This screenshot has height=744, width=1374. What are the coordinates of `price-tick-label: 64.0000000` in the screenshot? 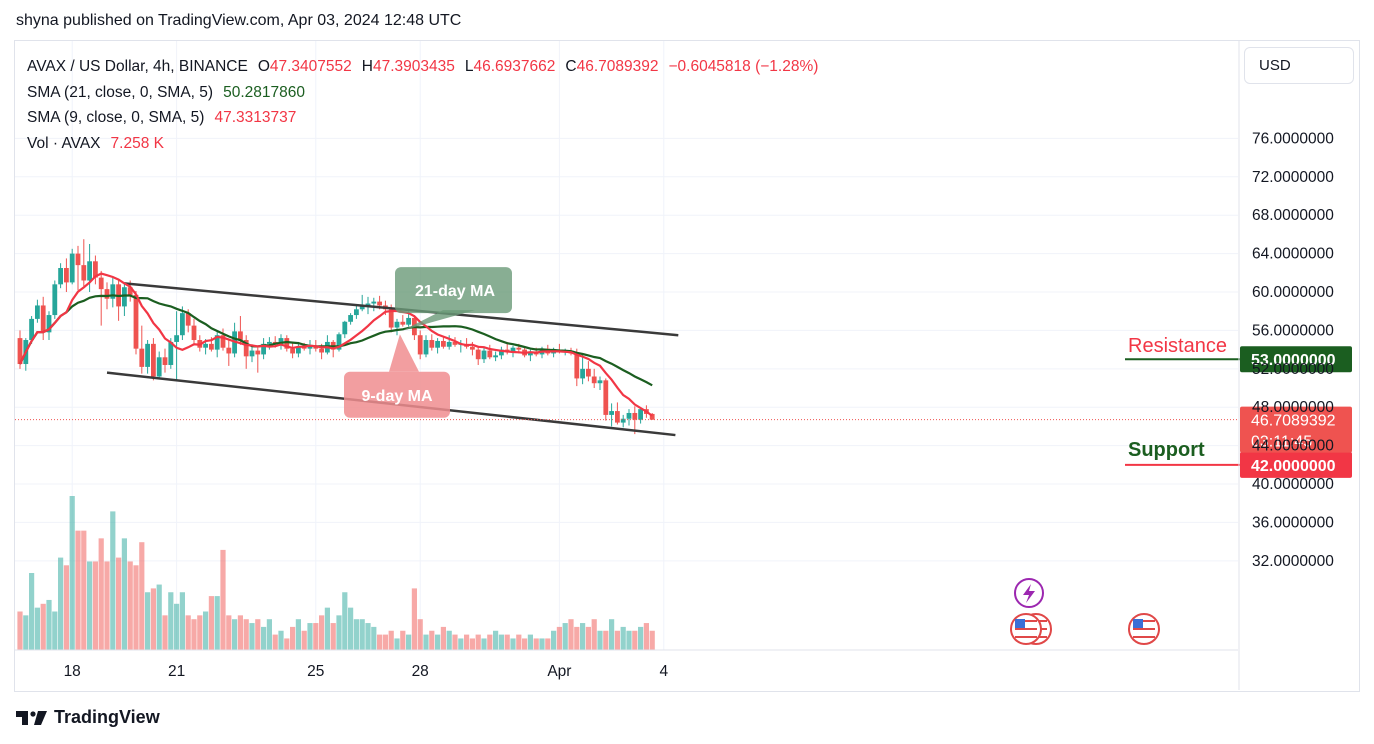 It's located at (1293, 254).